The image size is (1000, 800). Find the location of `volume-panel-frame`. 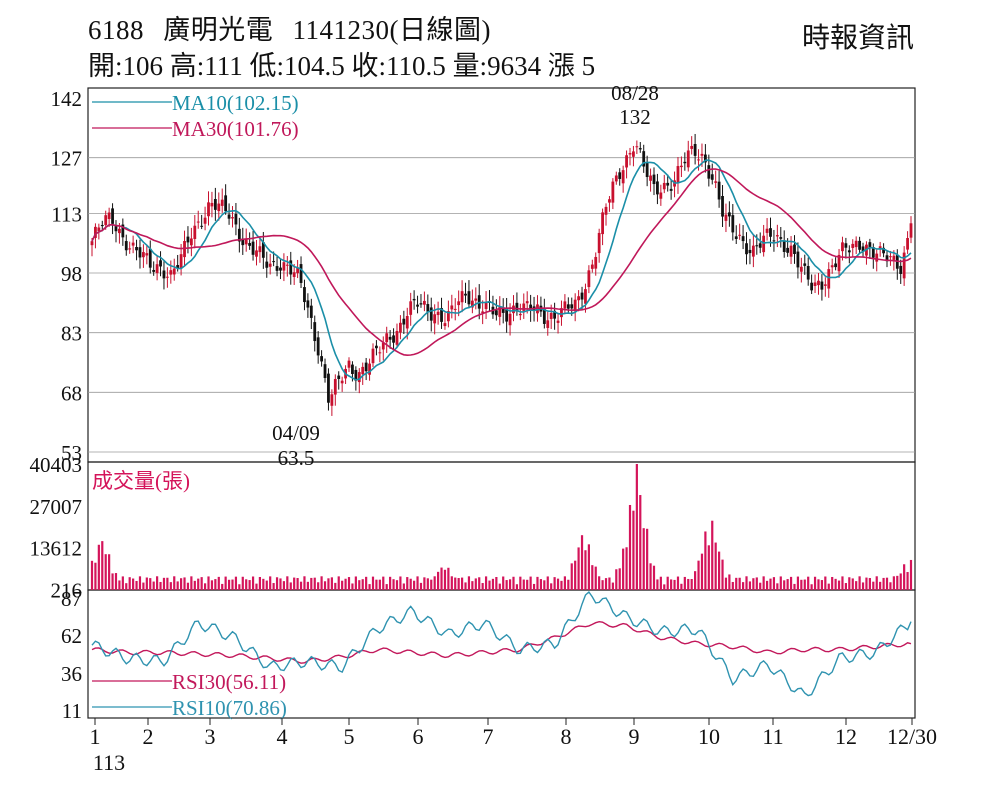

volume-panel-frame is located at coordinates (501, 526).